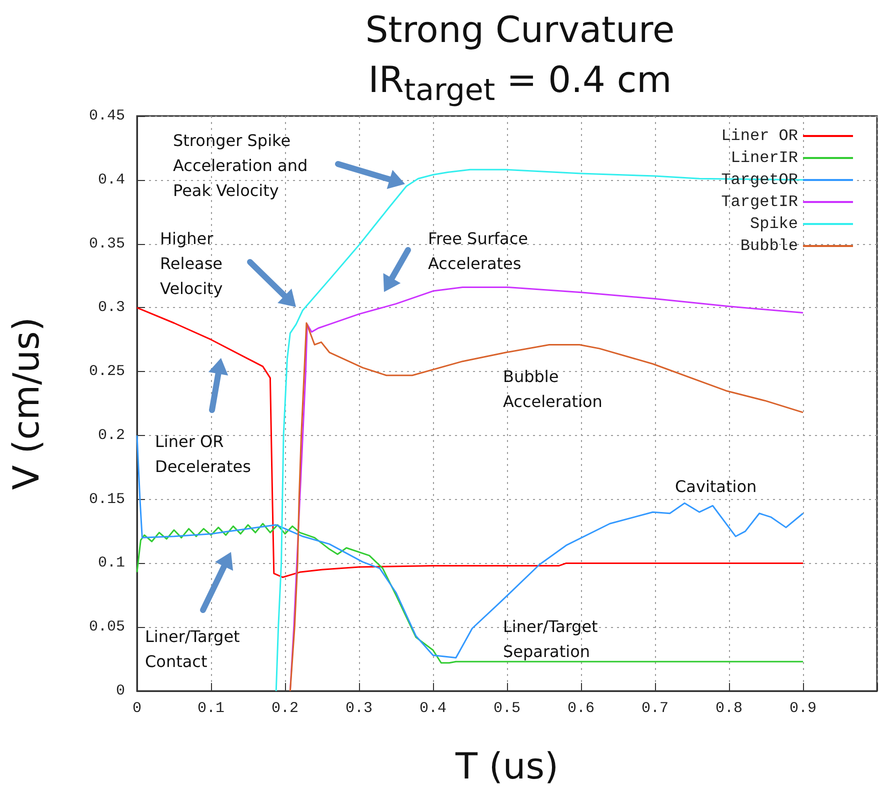 This screenshot has height=790, width=880. What do you see at coordinates (764, 158) in the screenshot?
I see `legend-label: LinerIR` at bounding box center [764, 158].